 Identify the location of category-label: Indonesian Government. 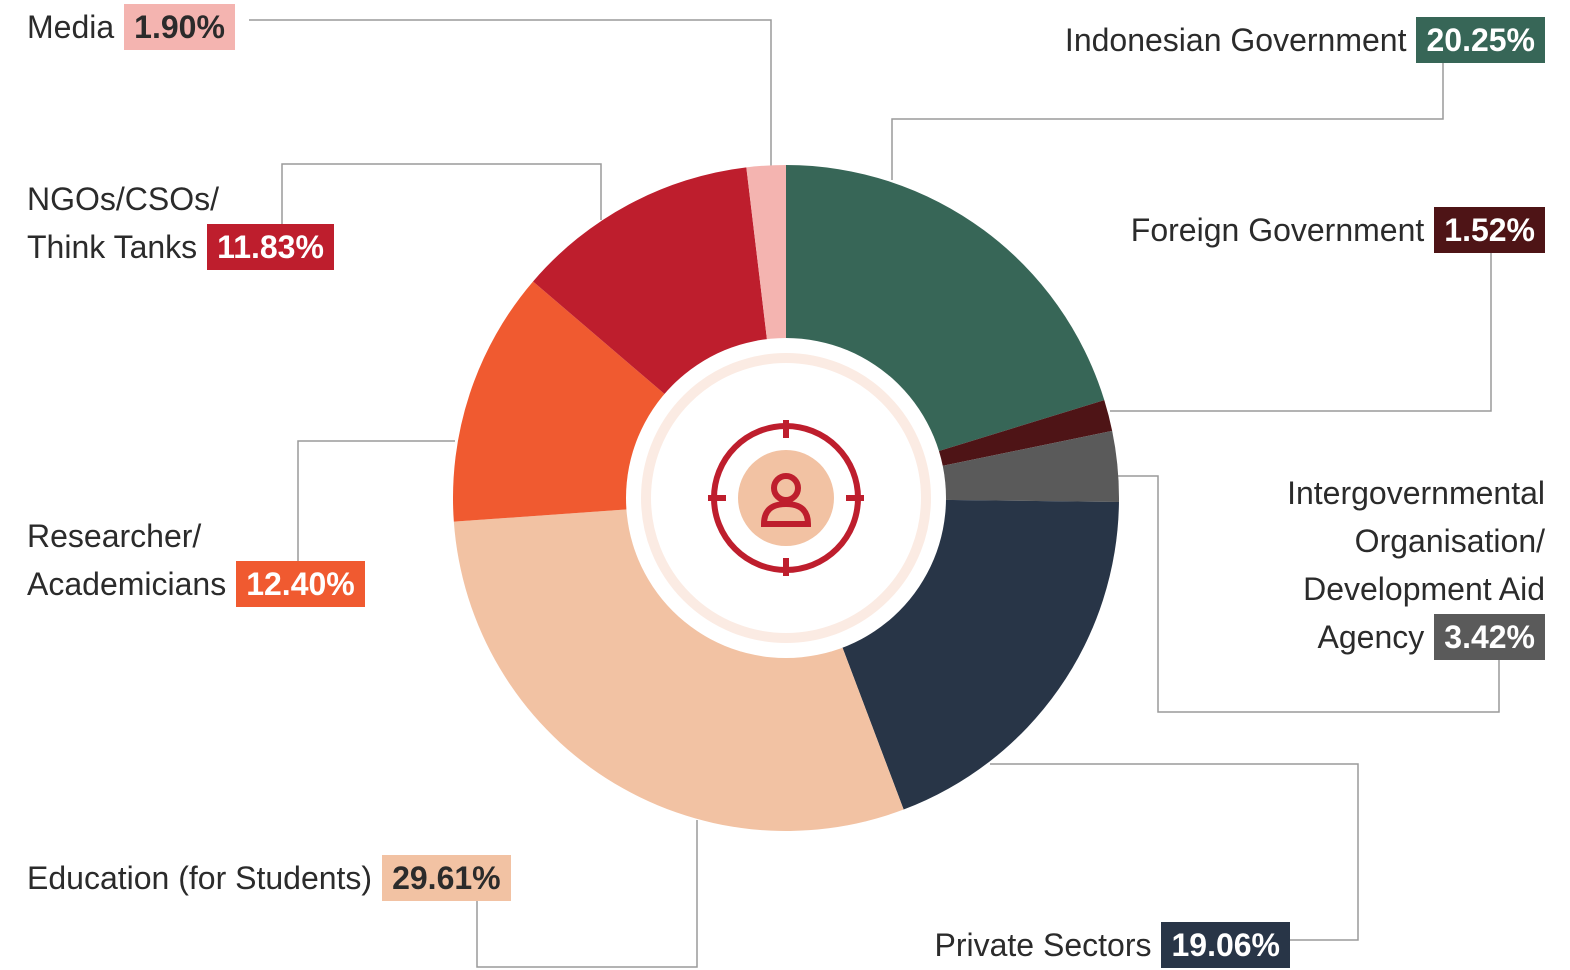
(1235, 40).